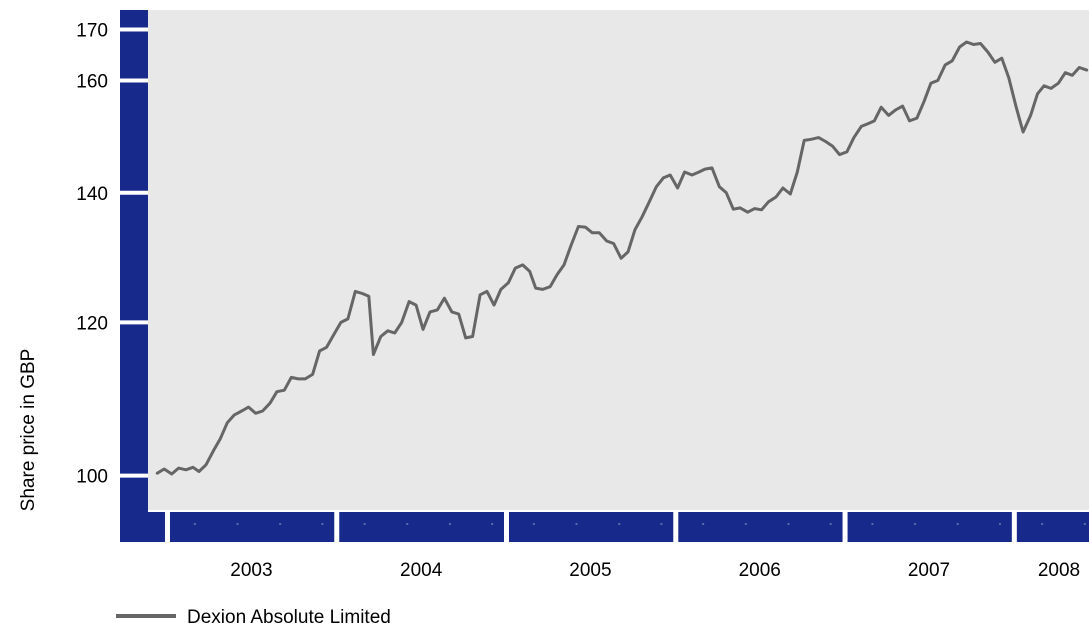 Image resolution: width=1089 pixels, height=626 pixels. Describe the element at coordinates (1059, 570) in the screenshot. I see `x-tick-label-2008: 2008` at that location.